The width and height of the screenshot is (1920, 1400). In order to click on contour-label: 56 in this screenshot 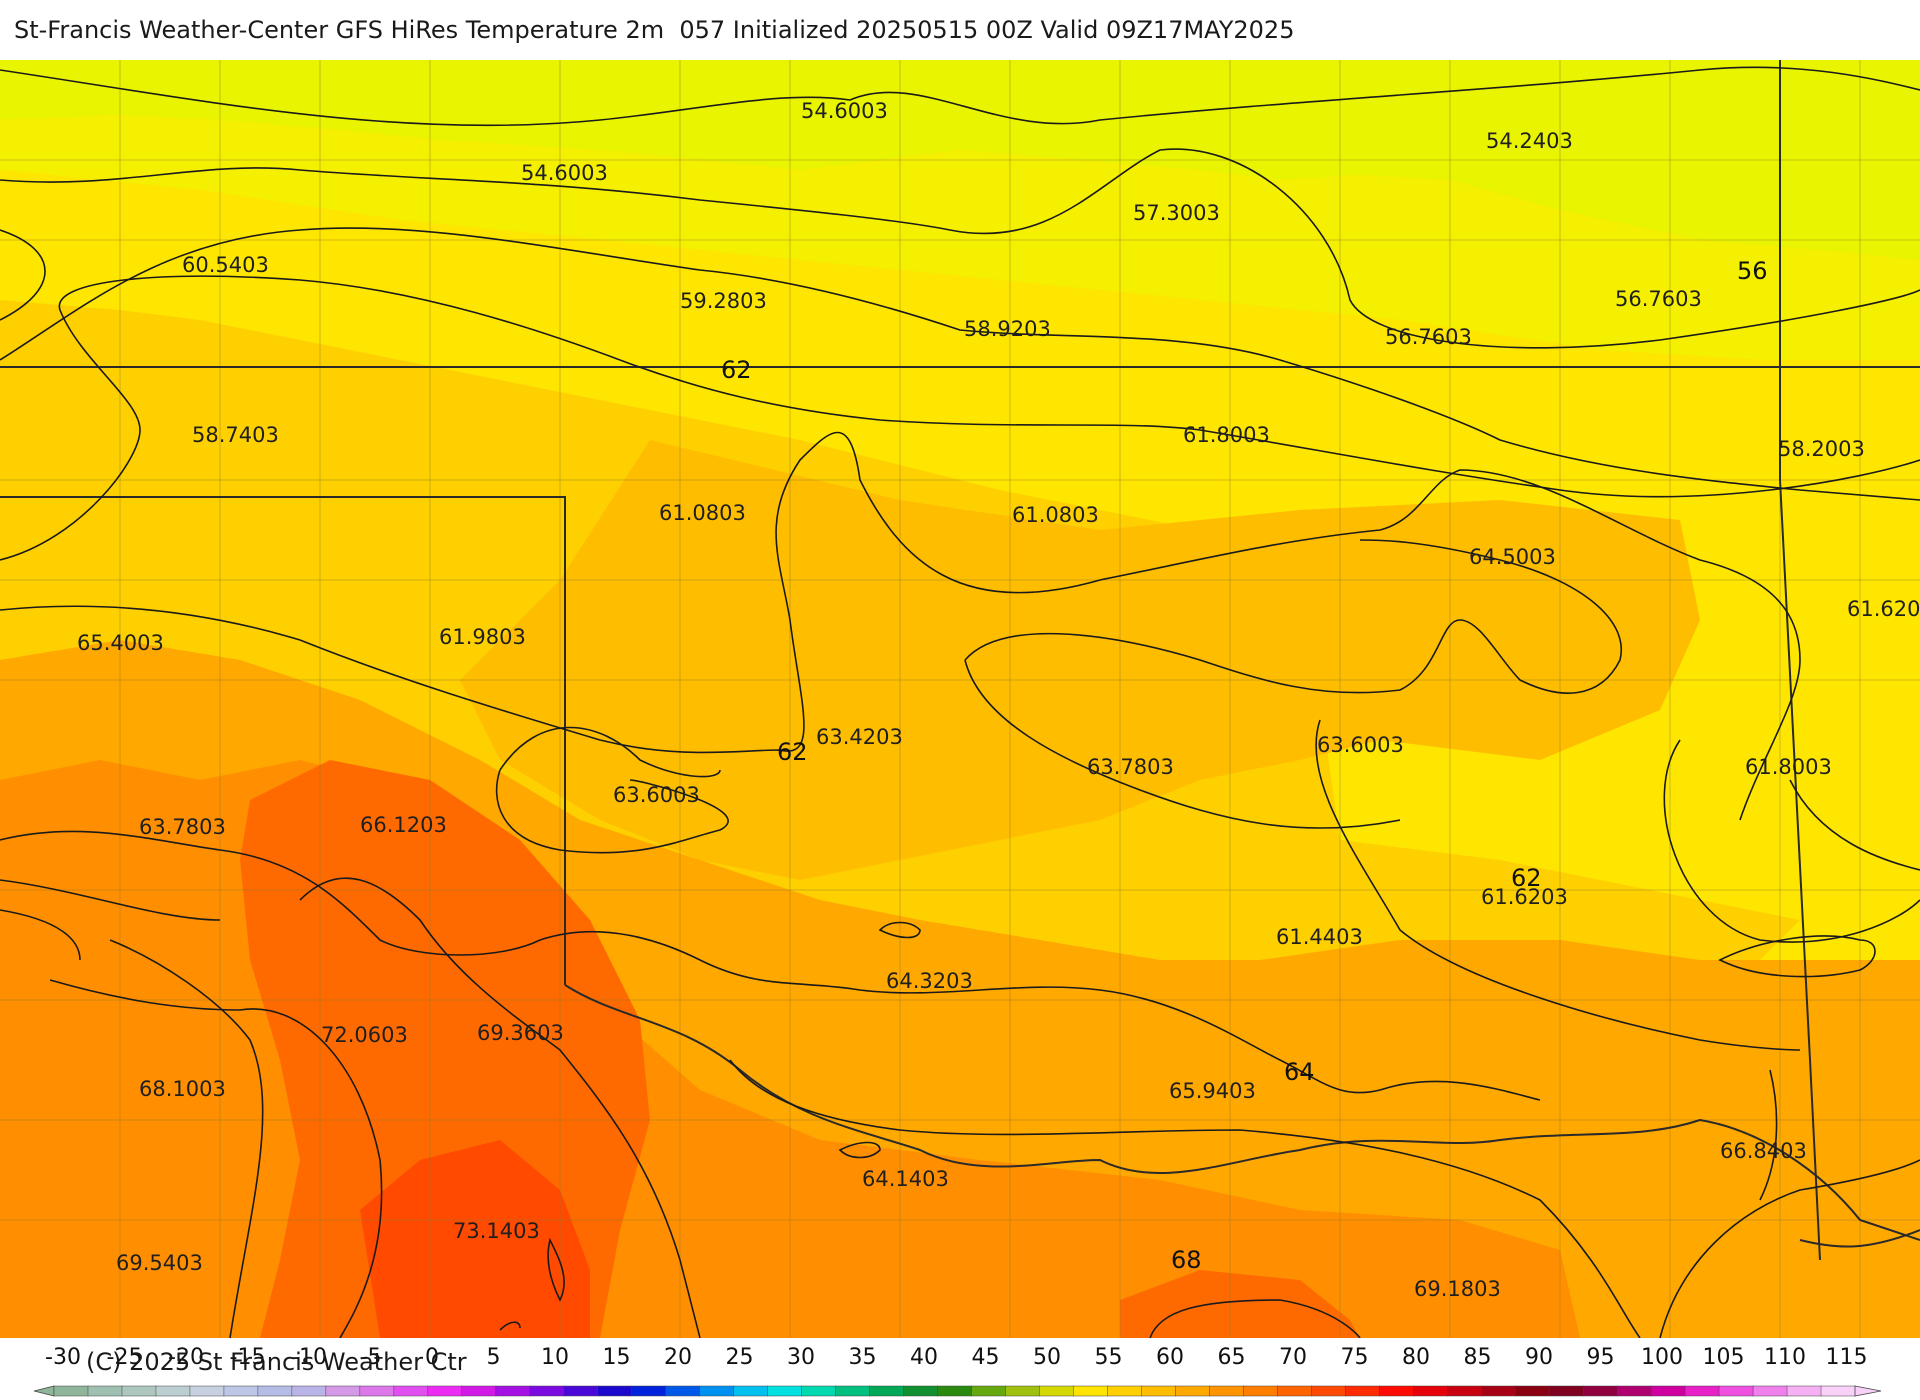, I will do `click(1752, 271)`.